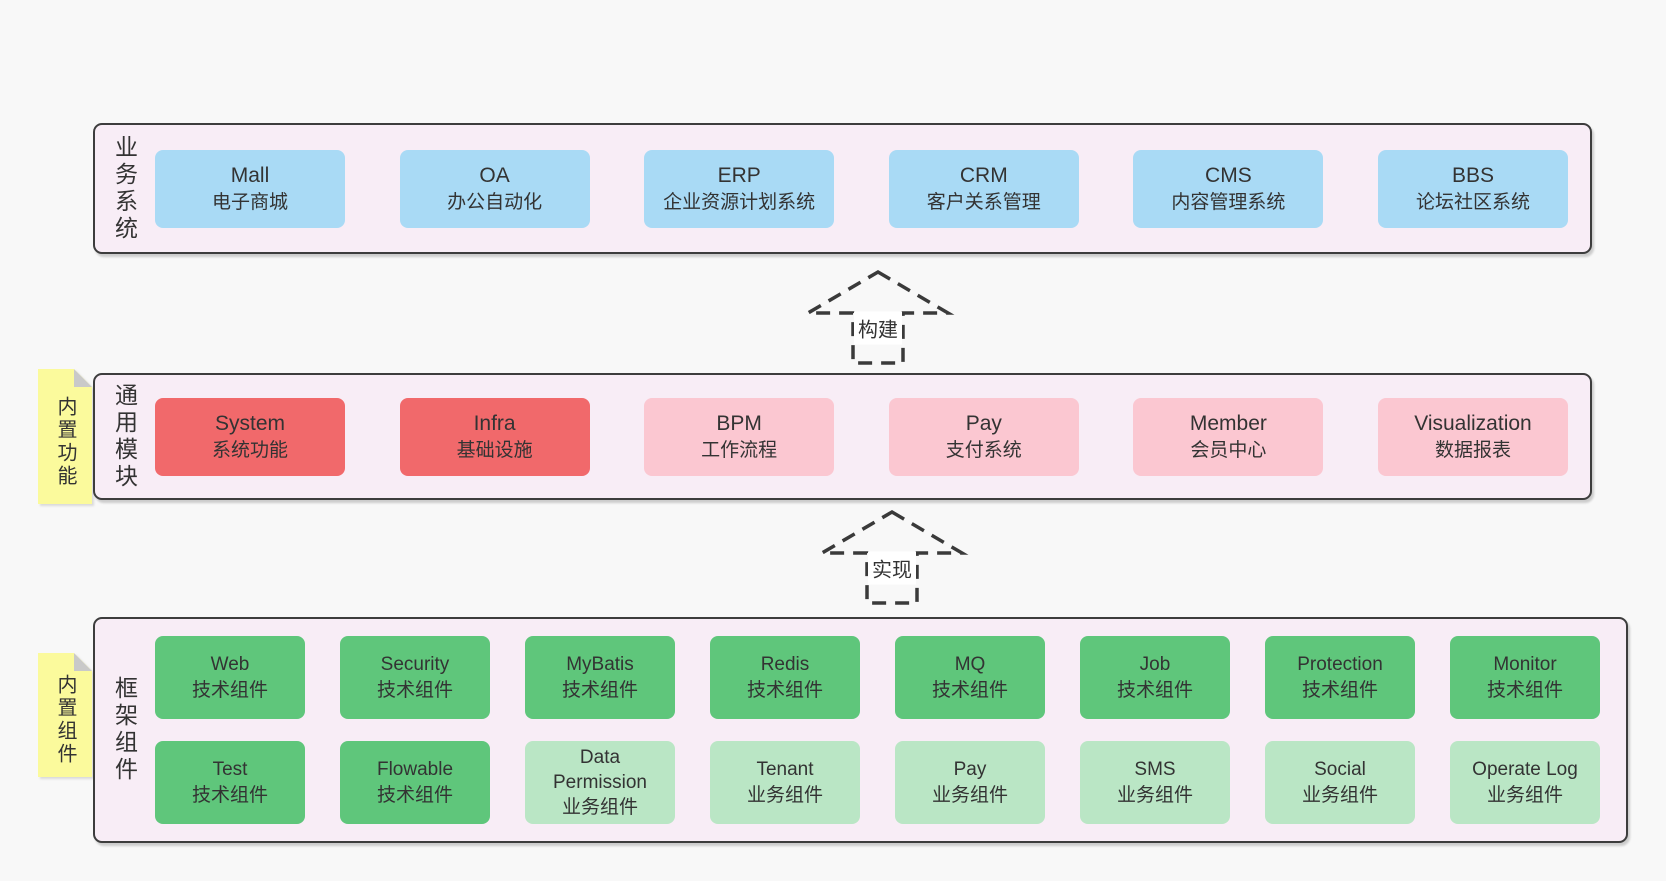 The width and height of the screenshot is (1666, 881). I want to click on box-title: Job, so click(1155, 665).